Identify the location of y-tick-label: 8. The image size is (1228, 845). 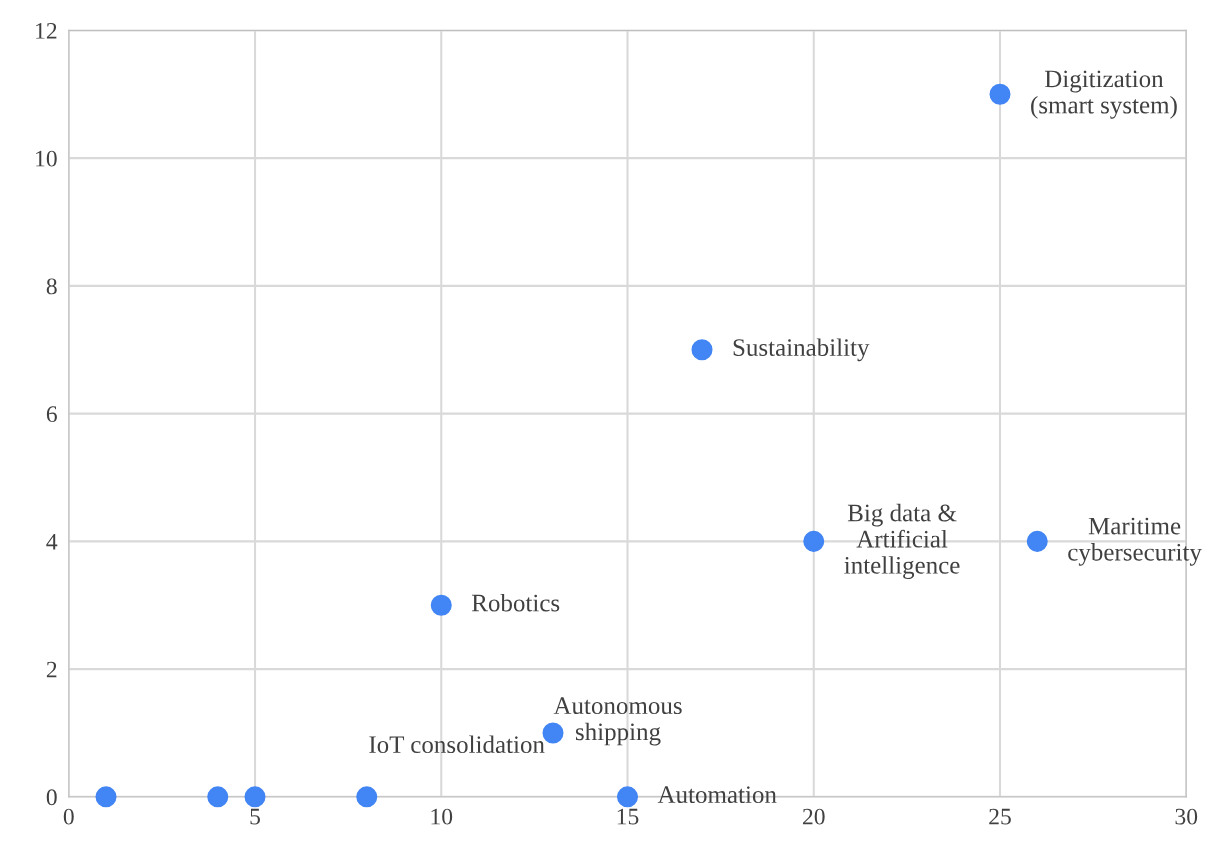
(51, 286).